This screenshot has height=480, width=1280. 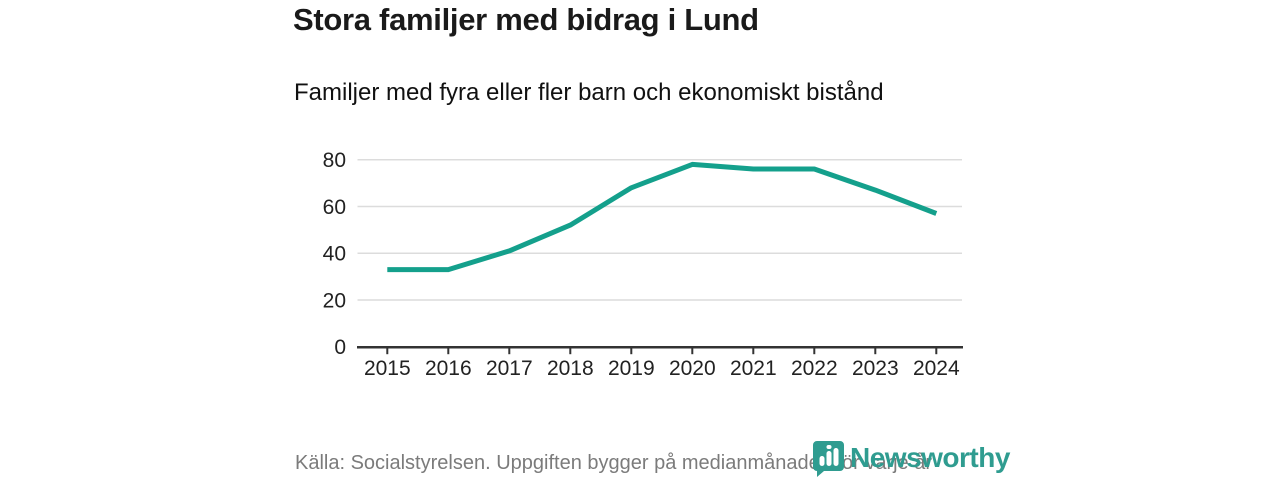 What do you see at coordinates (875, 368) in the screenshot?
I see `x-tick-label: 2023` at bounding box center [875, 368].